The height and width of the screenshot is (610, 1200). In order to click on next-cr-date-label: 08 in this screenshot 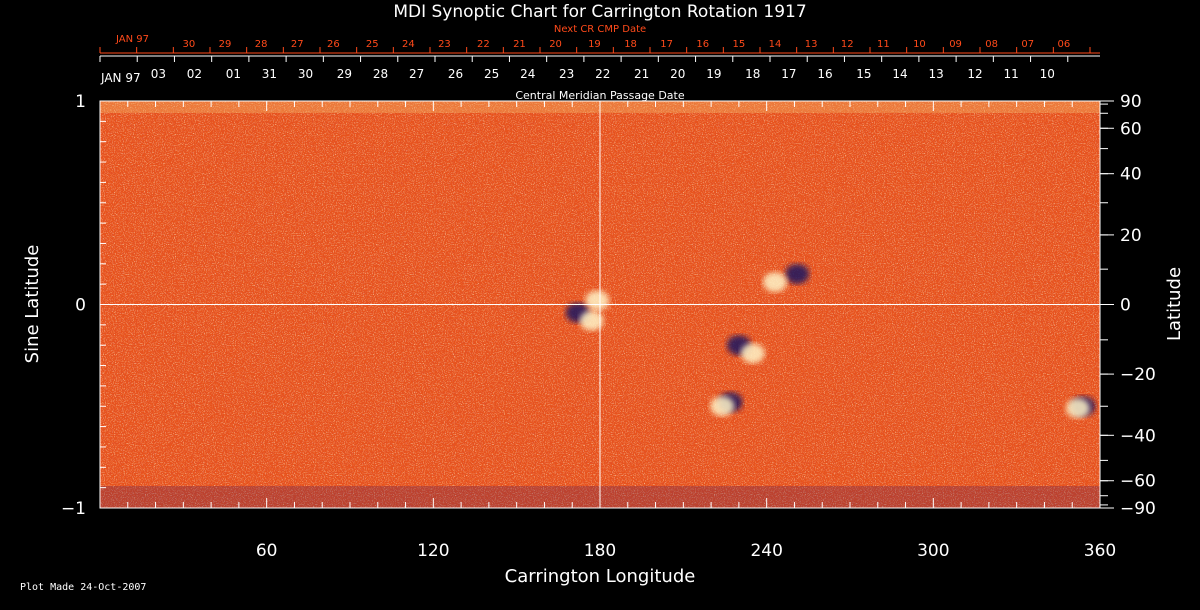, I will do `click(991, 44)`.